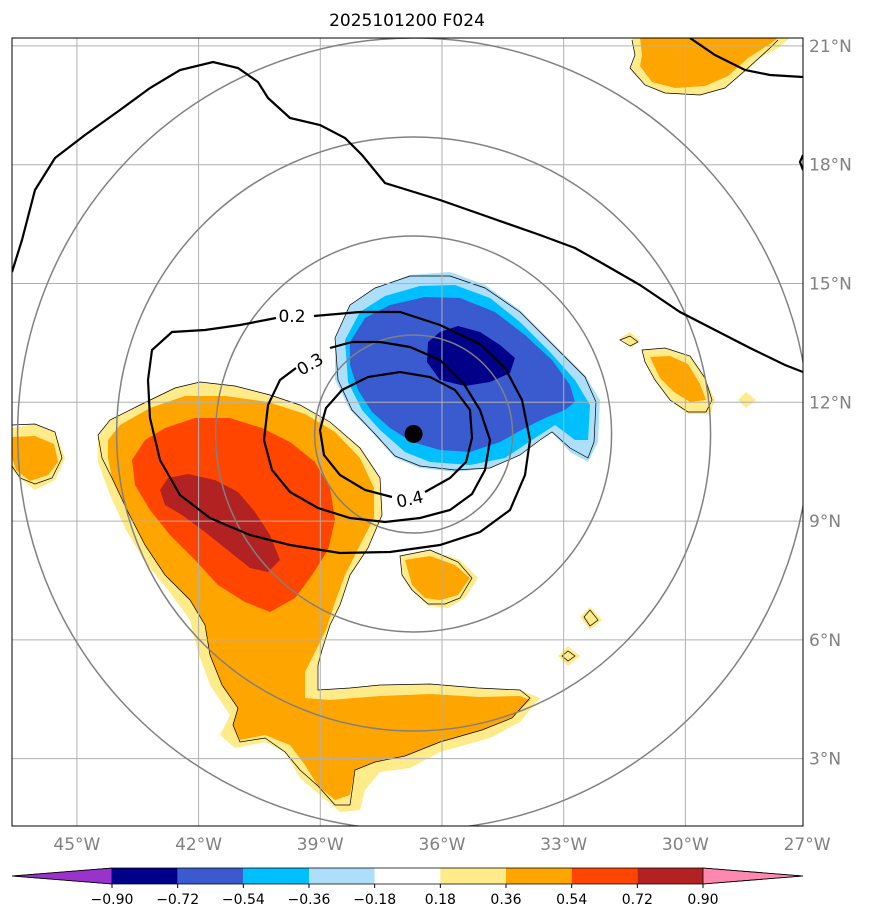  Describe the element at coordinates (702, 900) in the screenshot. I see `colorbar-tick-label: 0.90` at that location.